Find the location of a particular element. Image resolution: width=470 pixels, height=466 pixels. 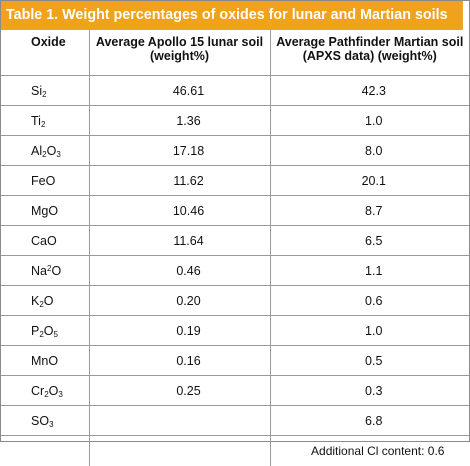

formula-part: 5 is located at coordinates (56, 334).